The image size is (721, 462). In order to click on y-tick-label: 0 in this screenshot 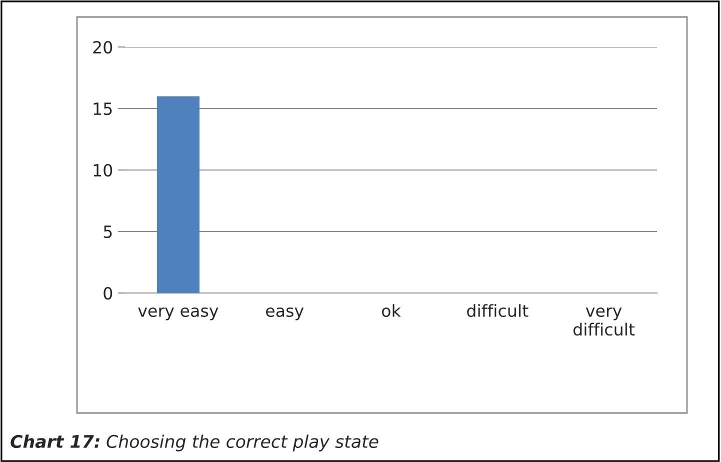, I will do `click(108, 293)`.